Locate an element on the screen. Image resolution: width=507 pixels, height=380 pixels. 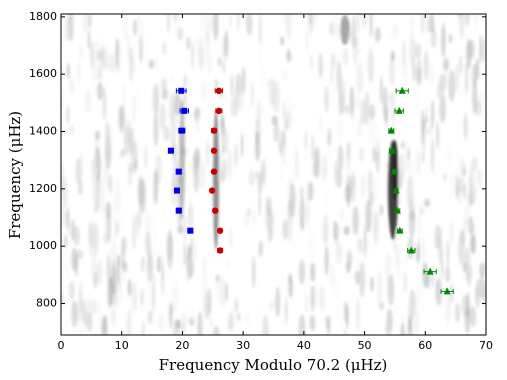
x-tick-label: 20 is located at coordinates (182, 345).